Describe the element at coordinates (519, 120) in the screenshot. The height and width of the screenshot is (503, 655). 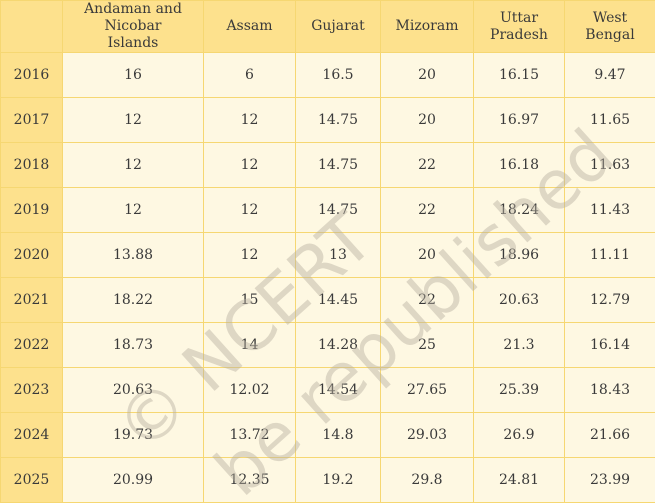
I see `value-cell: 16.97` at that location.